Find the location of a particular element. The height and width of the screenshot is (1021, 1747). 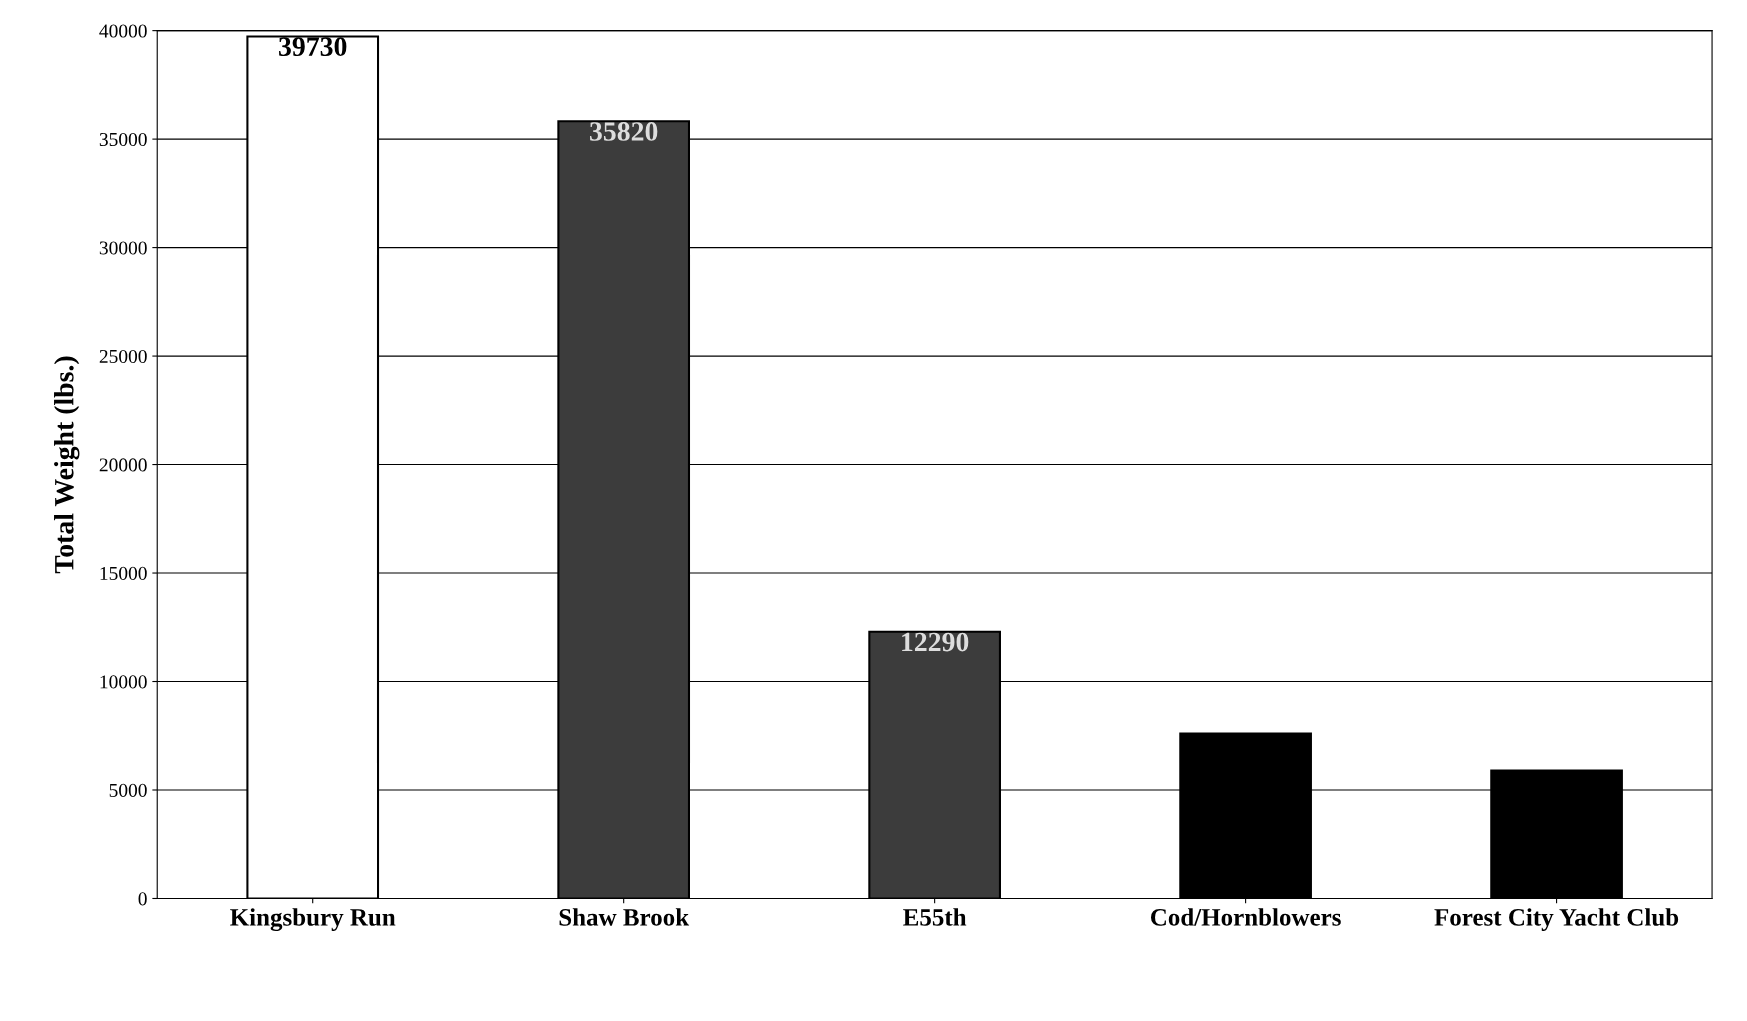

y-tick-label: 25000 is located at coordinates (123, 356).